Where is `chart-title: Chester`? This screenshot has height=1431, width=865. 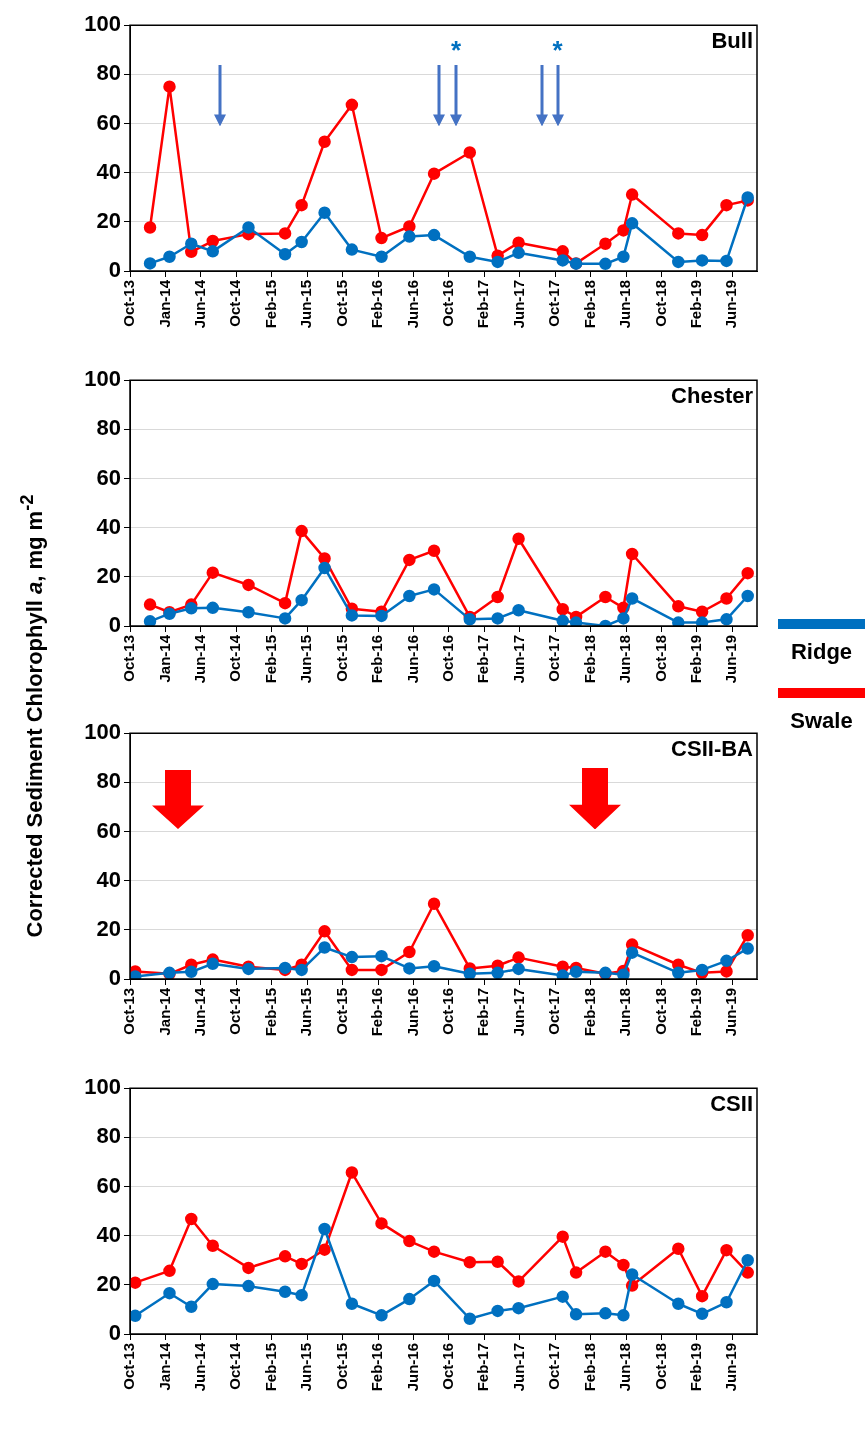
chart-title: Chester is located at coordinates (712, 396).